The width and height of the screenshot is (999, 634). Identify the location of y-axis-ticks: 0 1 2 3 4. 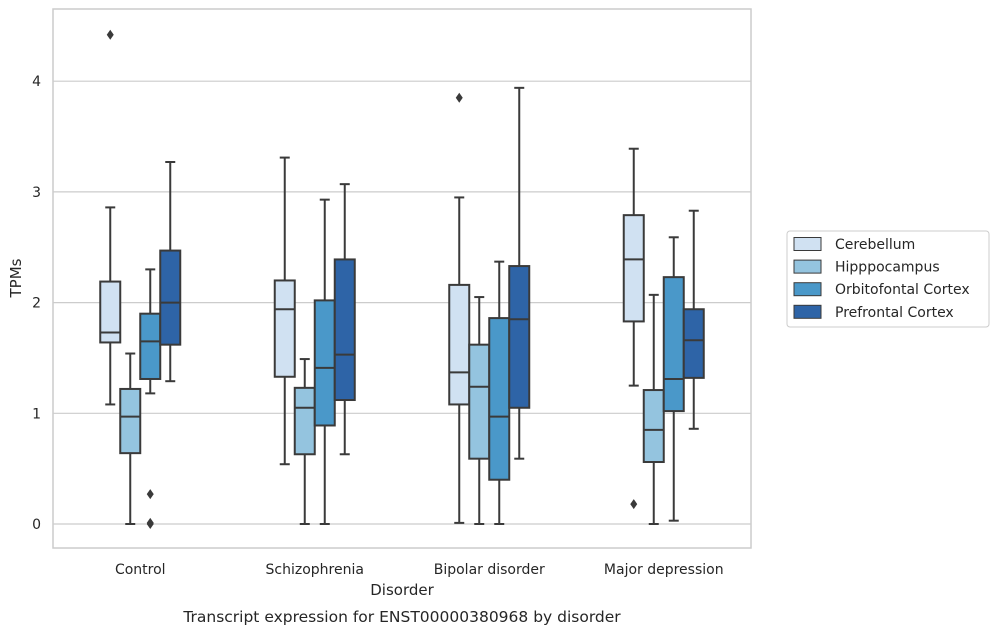
(36, 303).